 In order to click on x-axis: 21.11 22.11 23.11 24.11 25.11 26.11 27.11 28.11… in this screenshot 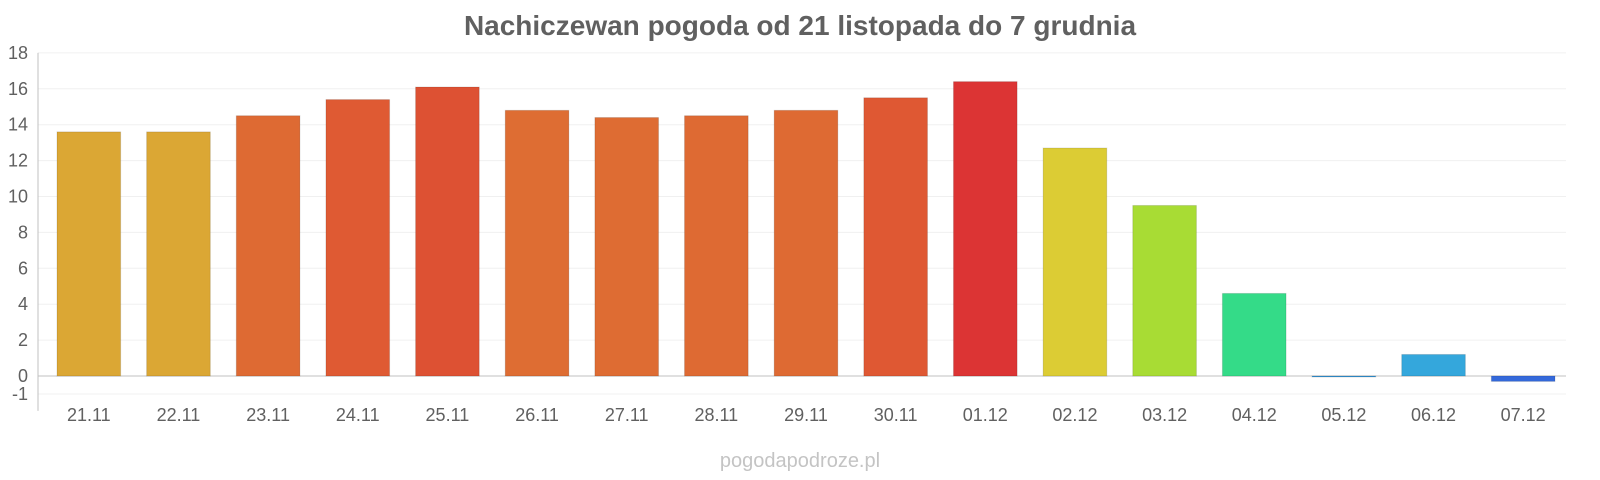, I will do `click(806, 415)`.